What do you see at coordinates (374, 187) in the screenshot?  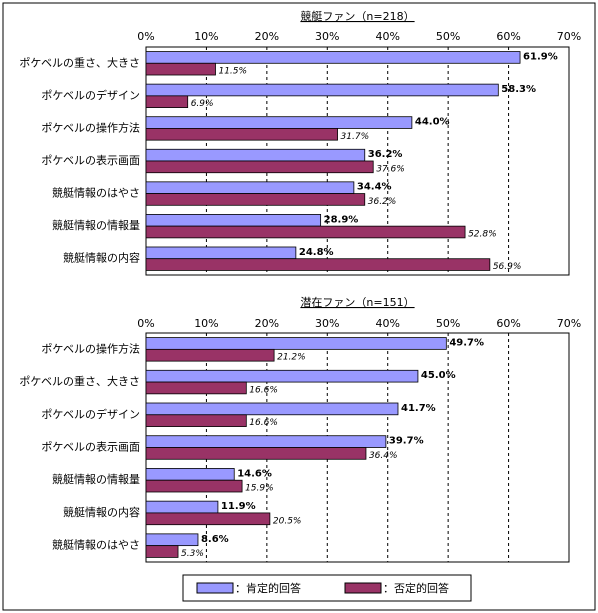 I see `value-label: 34.4%` at bounding box center [374, 187].